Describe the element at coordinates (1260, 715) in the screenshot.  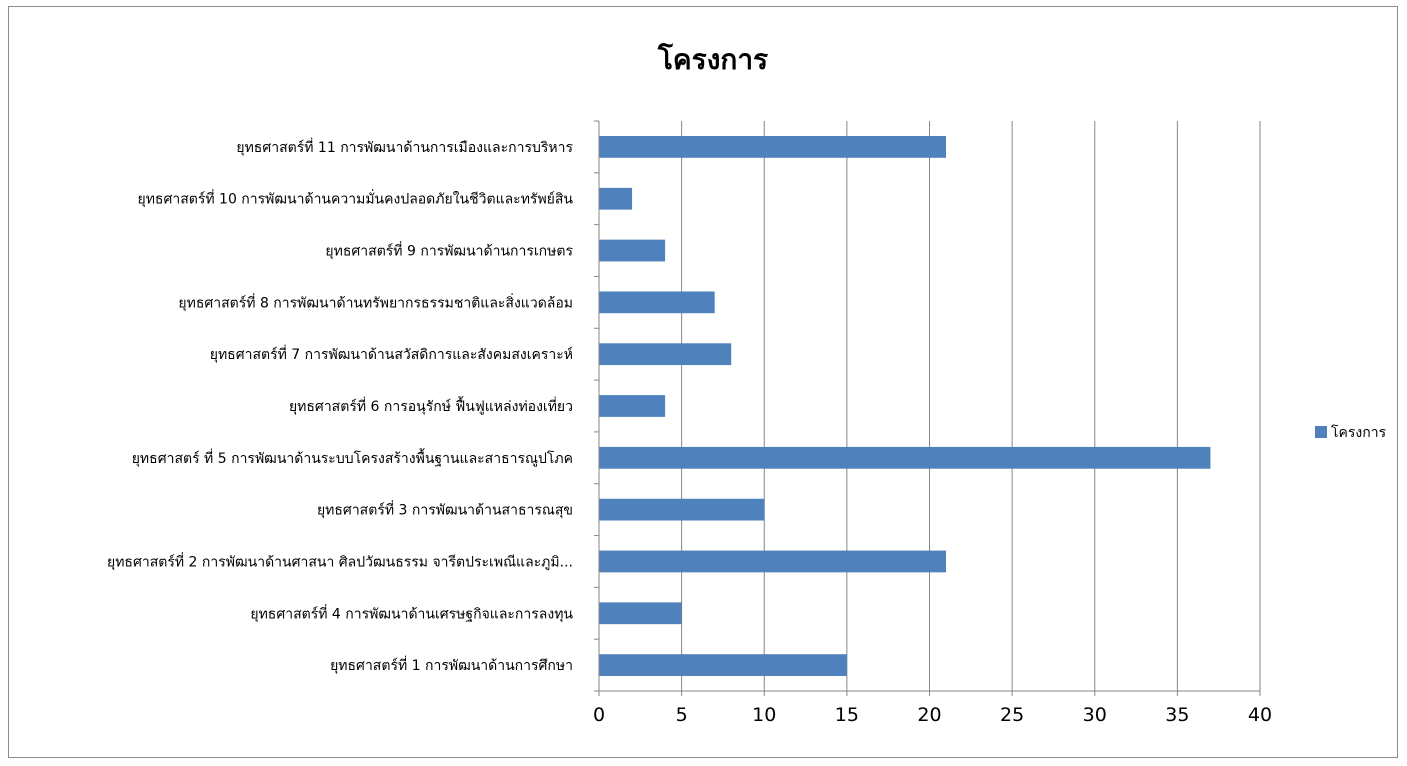
I see `x-tick-label: 40` at that location.